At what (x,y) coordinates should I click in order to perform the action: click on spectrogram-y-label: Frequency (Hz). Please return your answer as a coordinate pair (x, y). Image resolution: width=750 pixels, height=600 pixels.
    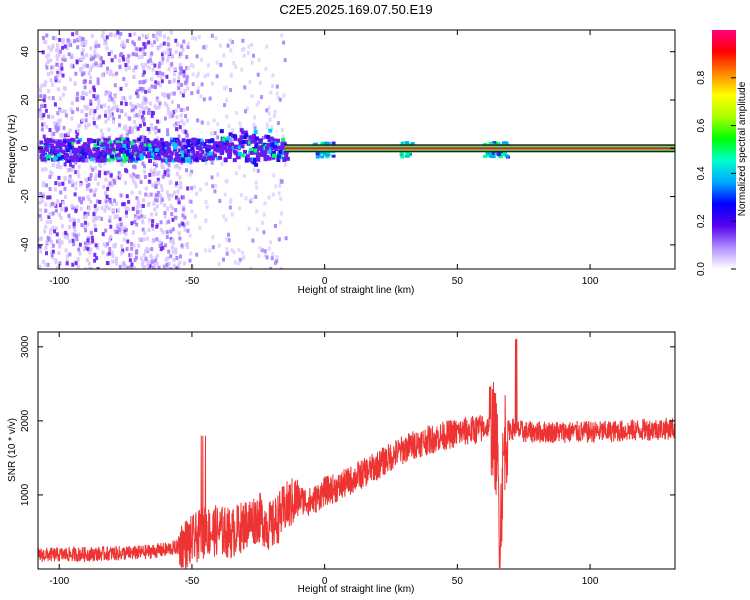
    Looking at the image, I should click on (12, 149).